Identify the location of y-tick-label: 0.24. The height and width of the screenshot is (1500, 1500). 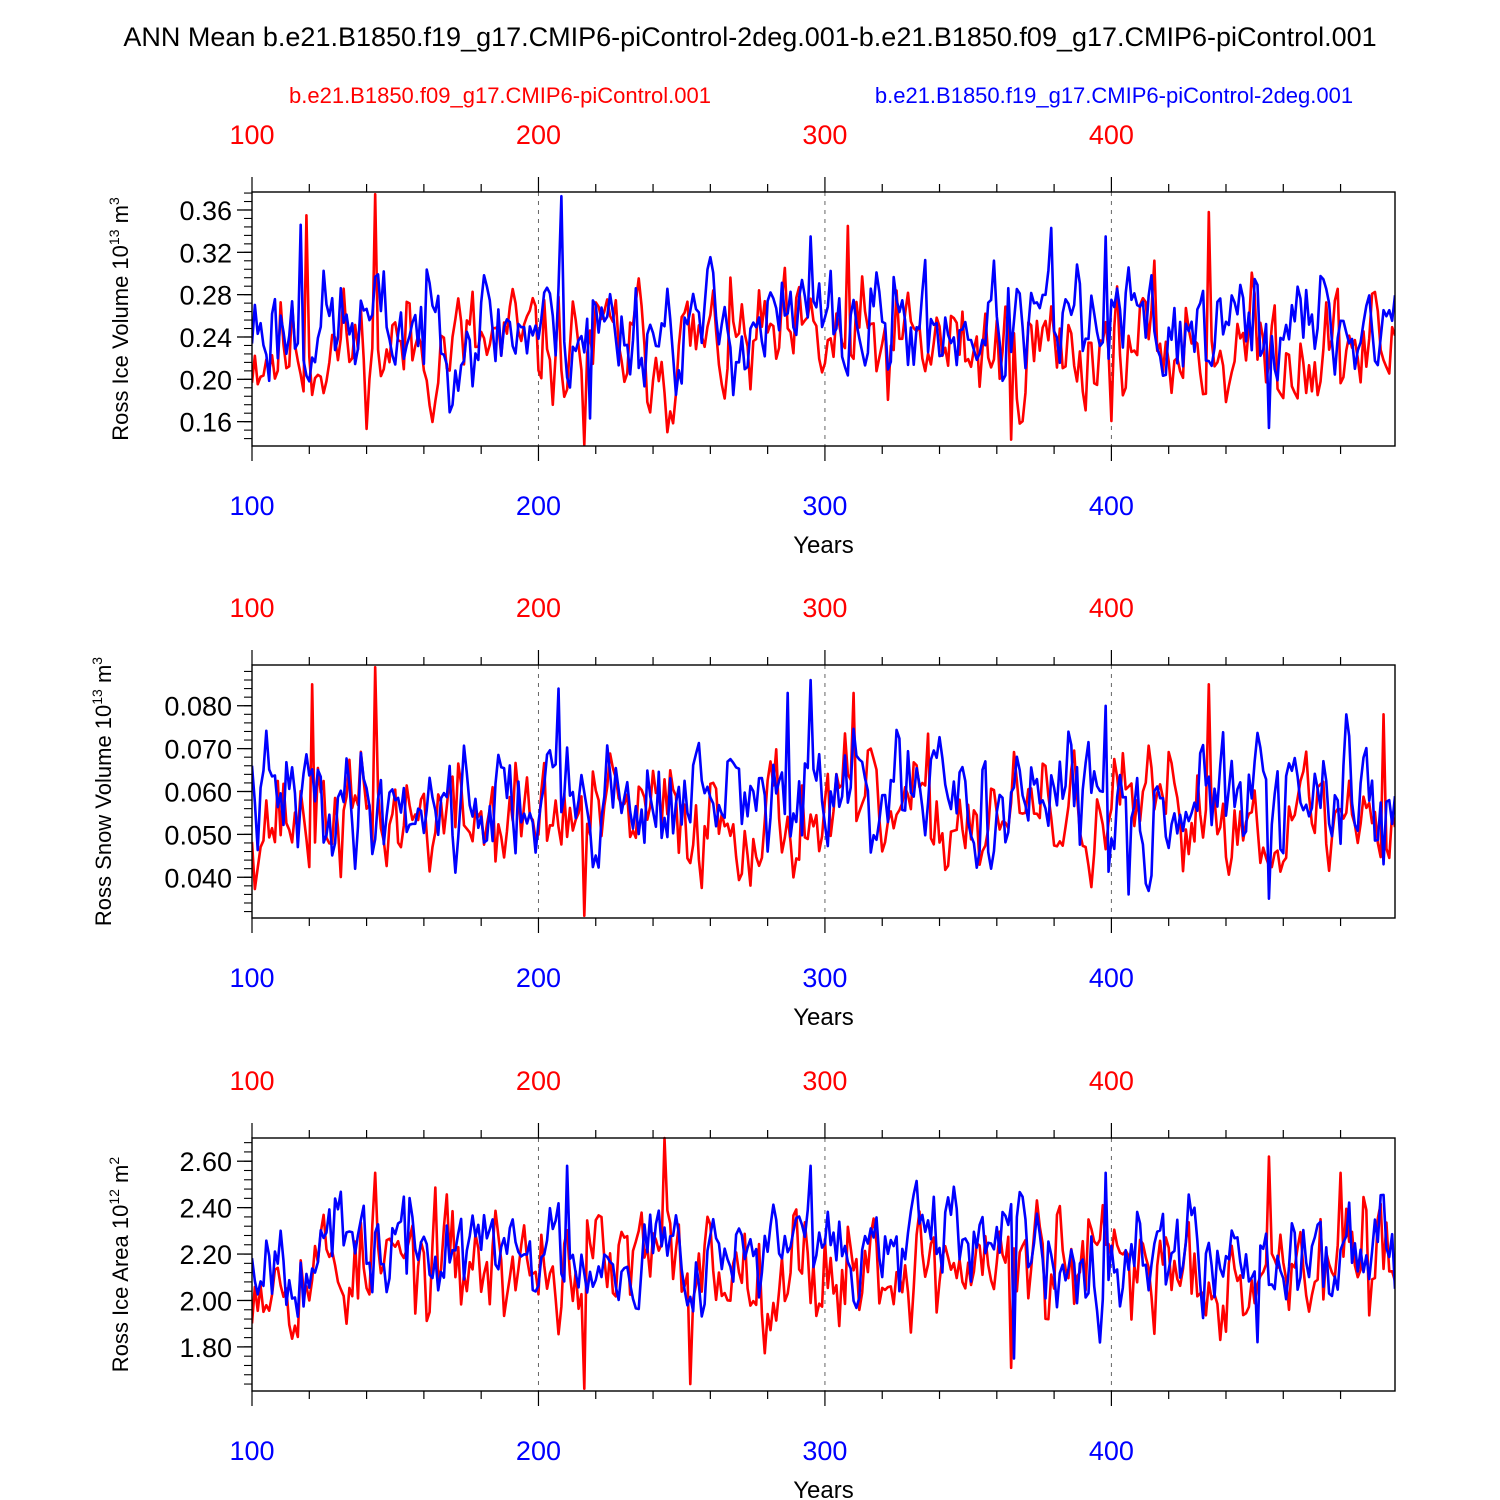
(205, 338).